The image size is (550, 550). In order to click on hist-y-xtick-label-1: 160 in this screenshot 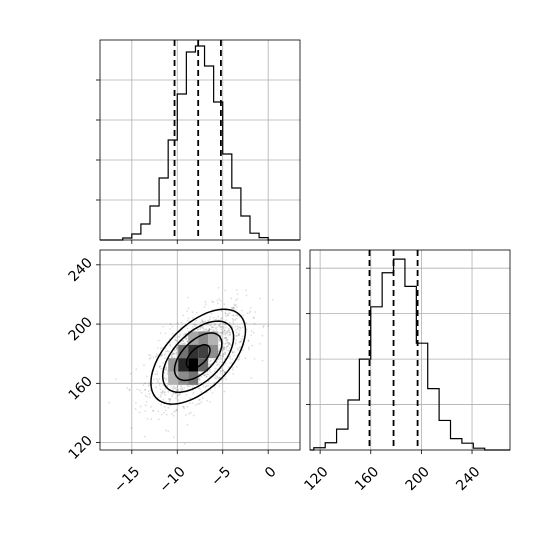, I will do `click(367, 479)`.